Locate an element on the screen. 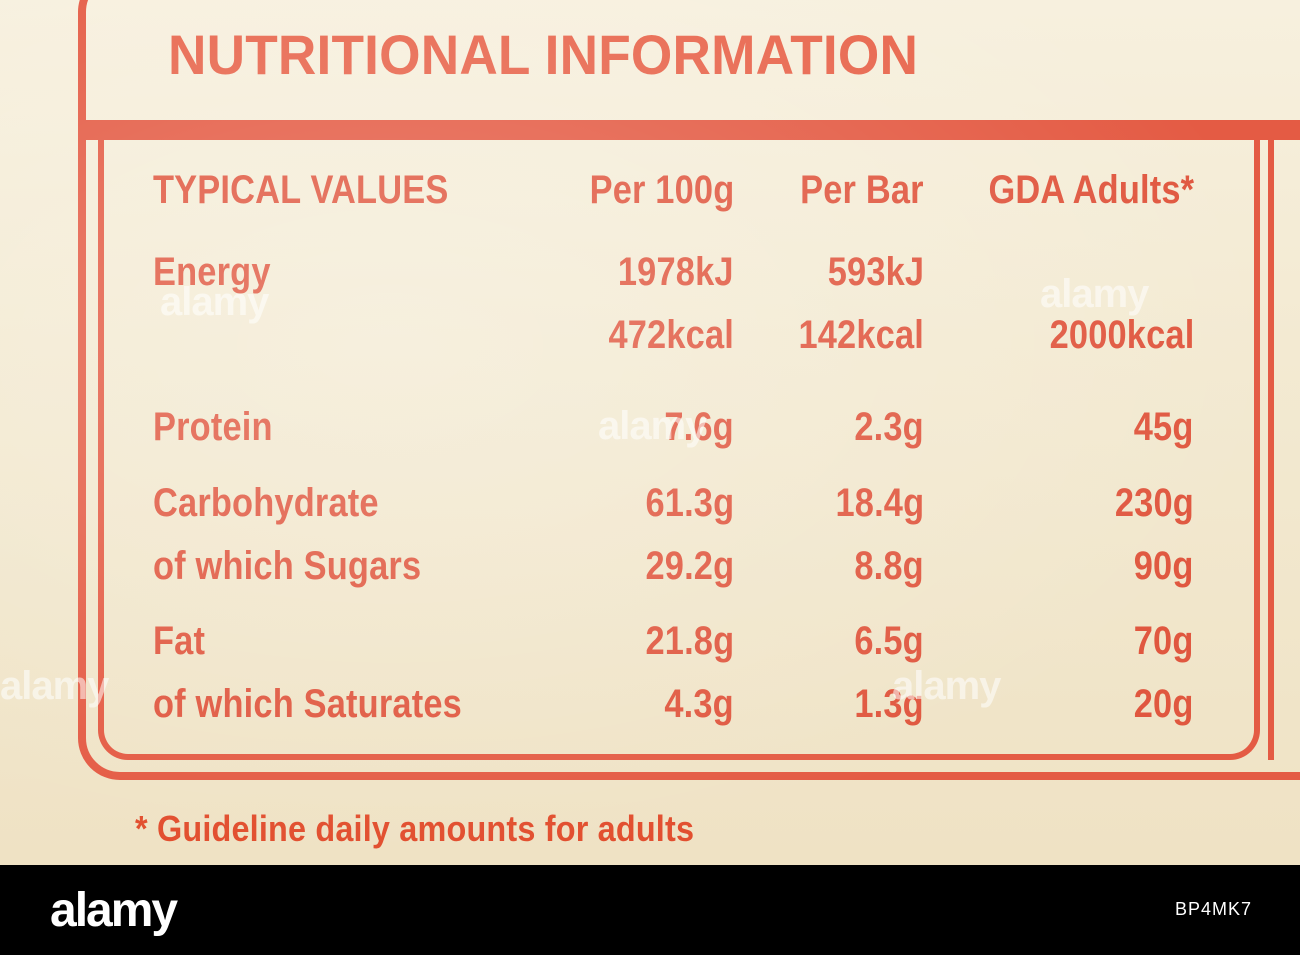  energy-kj-per-bar: 593kJ is located at coordinates (875, 272).